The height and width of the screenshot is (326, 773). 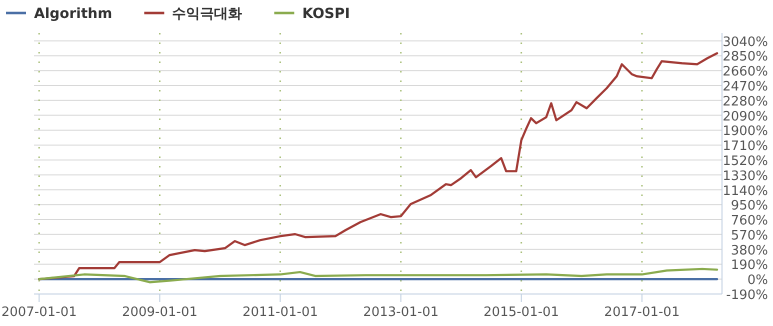 What do you see at coordinates (745, 161) in the screenshot?
I see `y-tick-label: 1520%` at bounding box center [745, 161].